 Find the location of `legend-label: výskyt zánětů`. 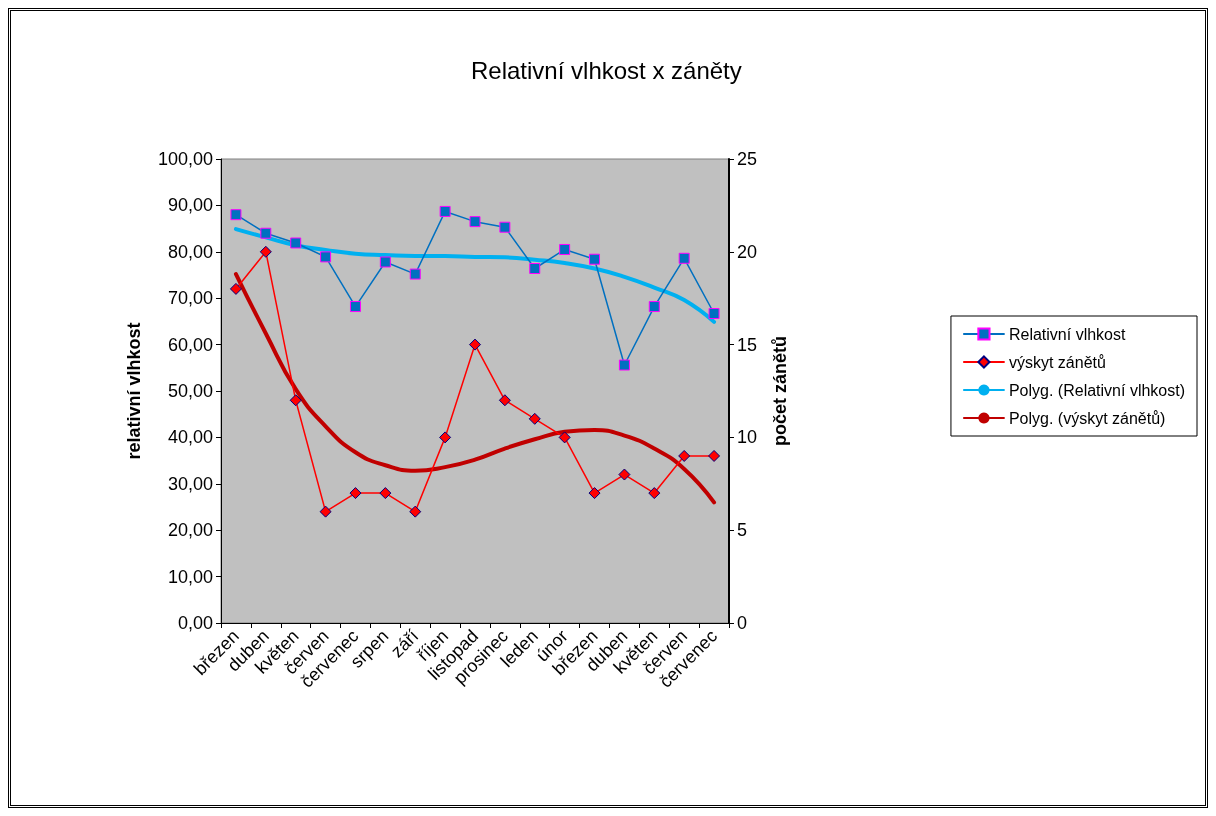

legend-label: výskyt zánětů is located at coordinates (1057, 362).